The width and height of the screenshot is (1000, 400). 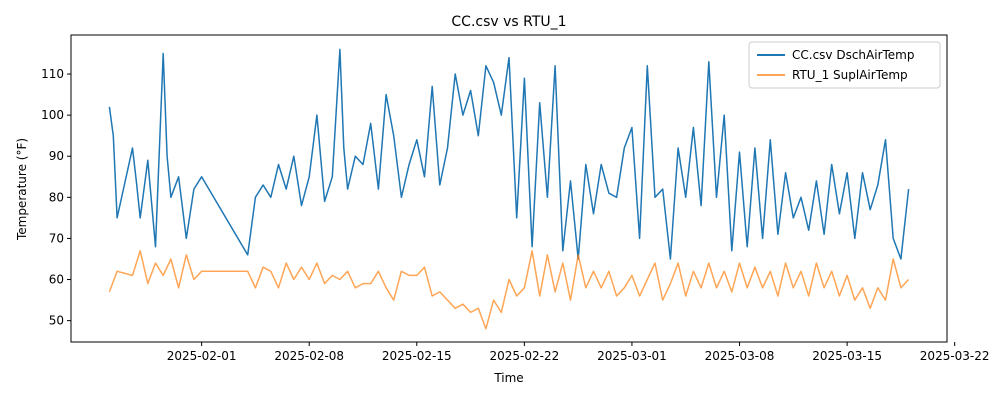 What do you see at coordinates (56, 321) in the screenshot?
I see `y-tick-label: 50` at bounding box center [56, 321].